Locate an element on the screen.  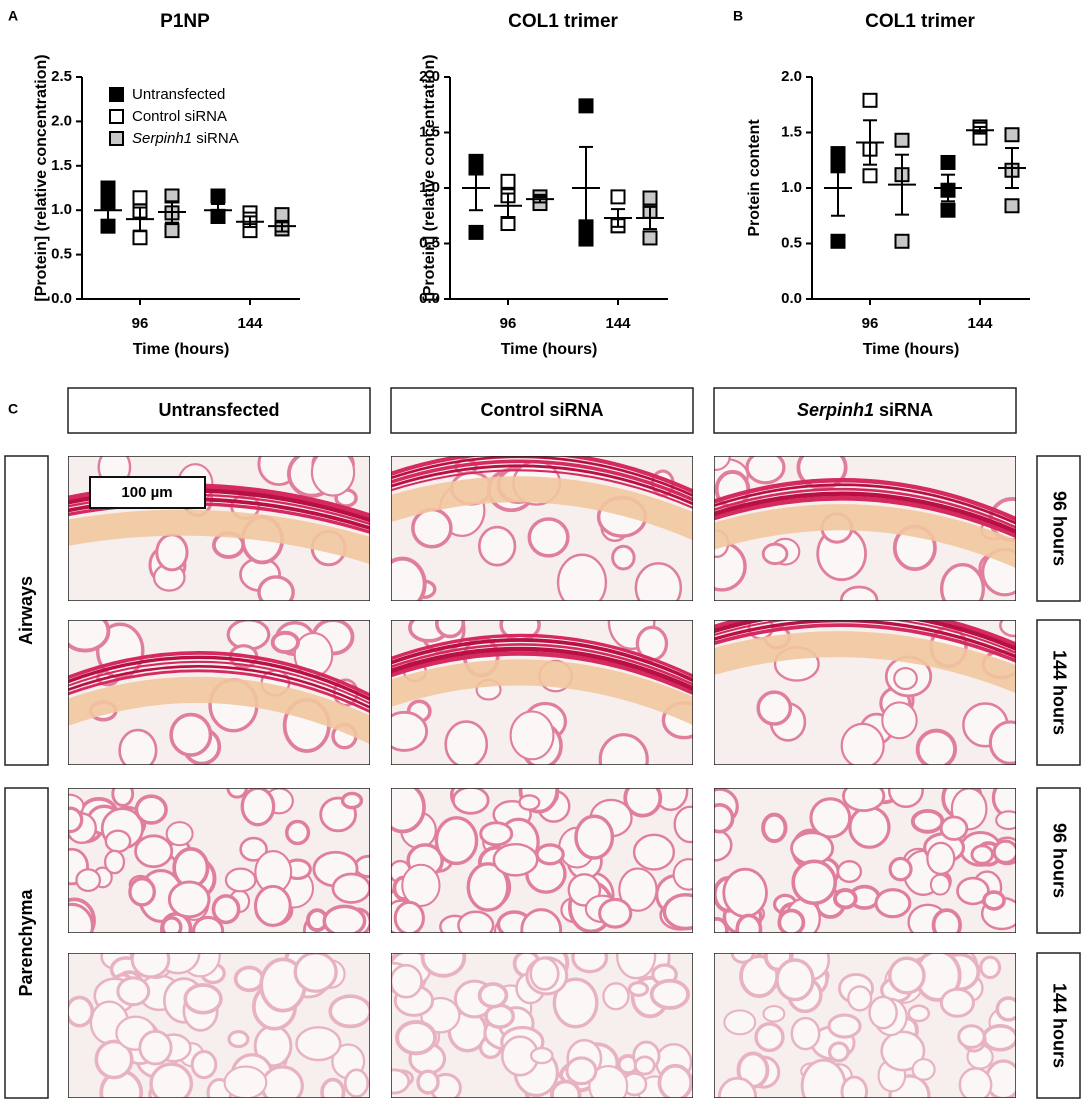
row-group-label: Parenchyma is located at coordinates (26, 942).